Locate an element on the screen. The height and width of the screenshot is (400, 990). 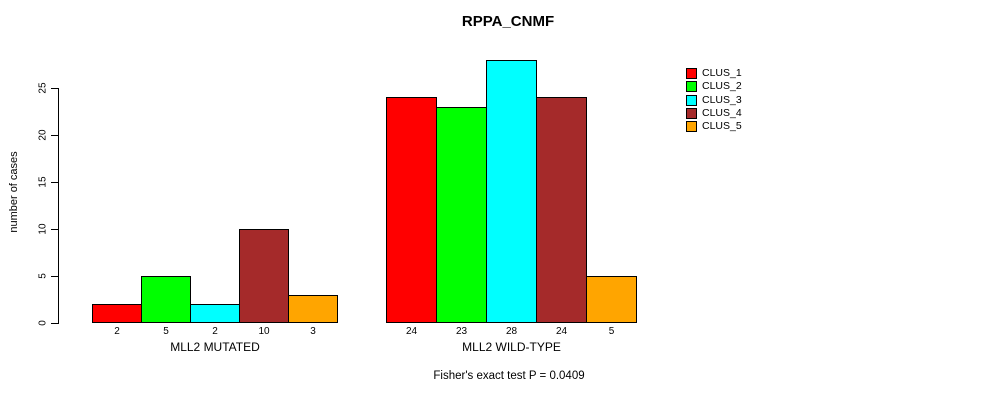
y-tick-label: 25 is located at coordinates (43, 88).